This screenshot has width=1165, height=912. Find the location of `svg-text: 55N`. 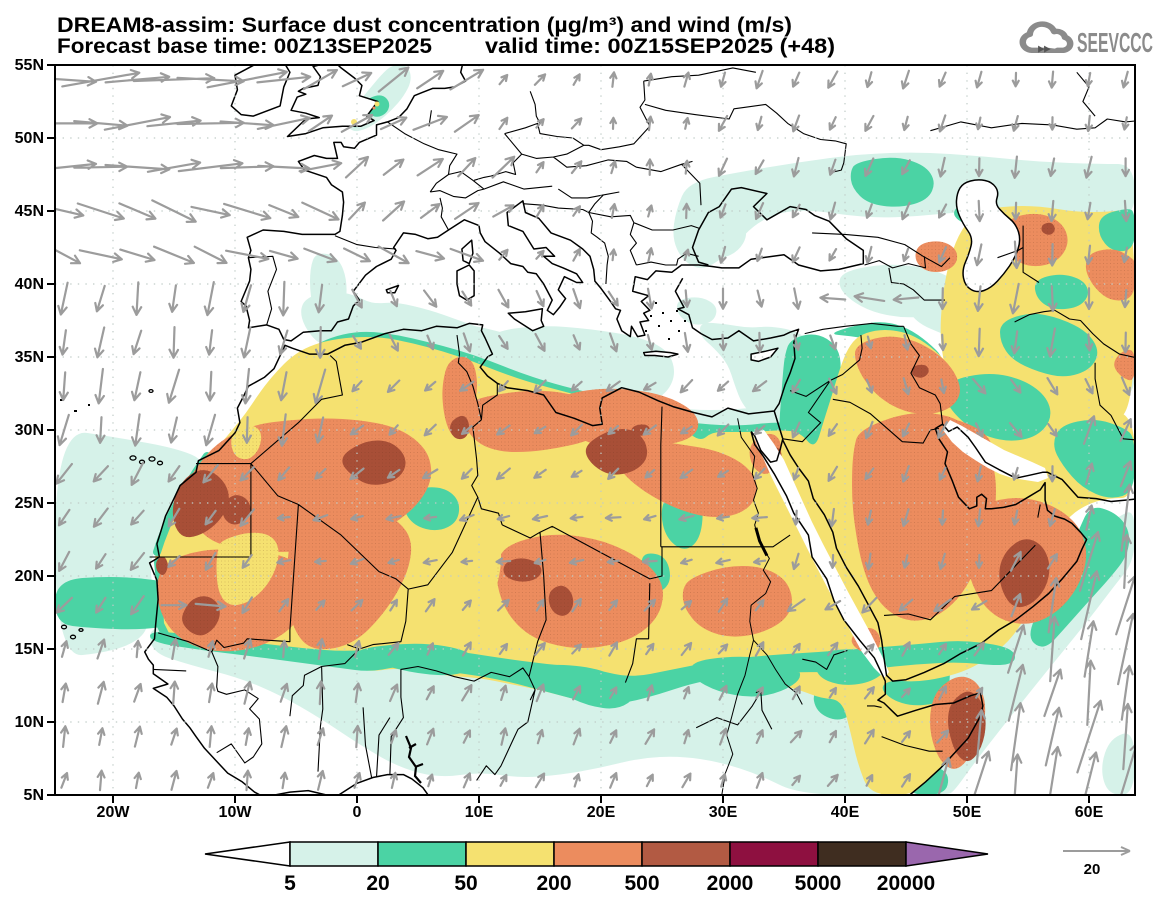

svg-text: 55N is located at coordinates (29, 65).